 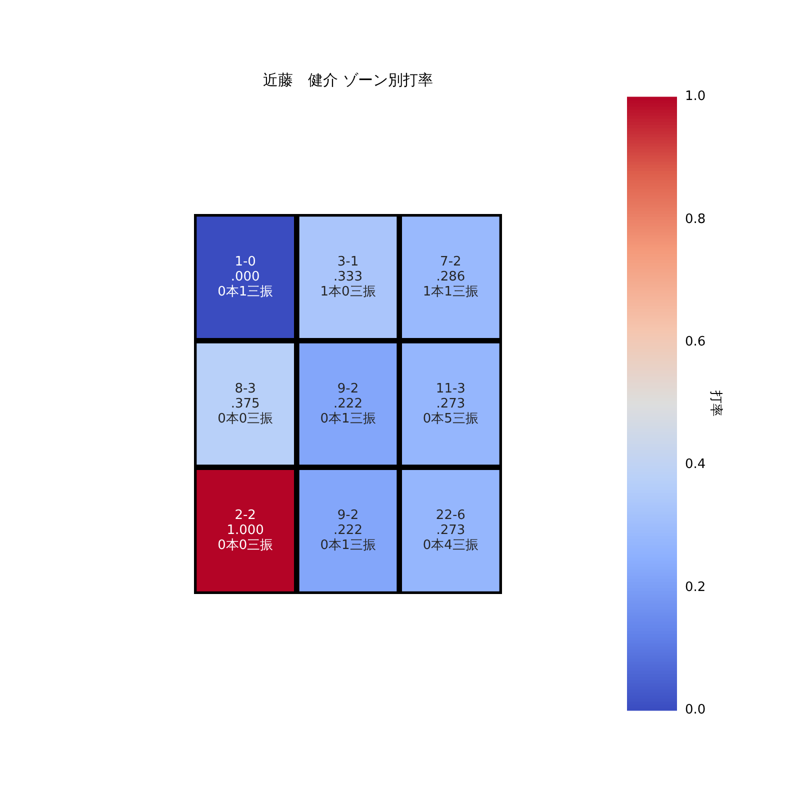 What do you see at coordinates (716, 403) in the screenshot?
I see `color-bar-title: 打率` at bounding box center [716, 403].